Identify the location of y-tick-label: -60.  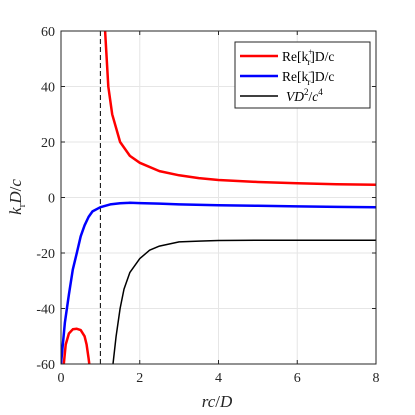
(45, 365).